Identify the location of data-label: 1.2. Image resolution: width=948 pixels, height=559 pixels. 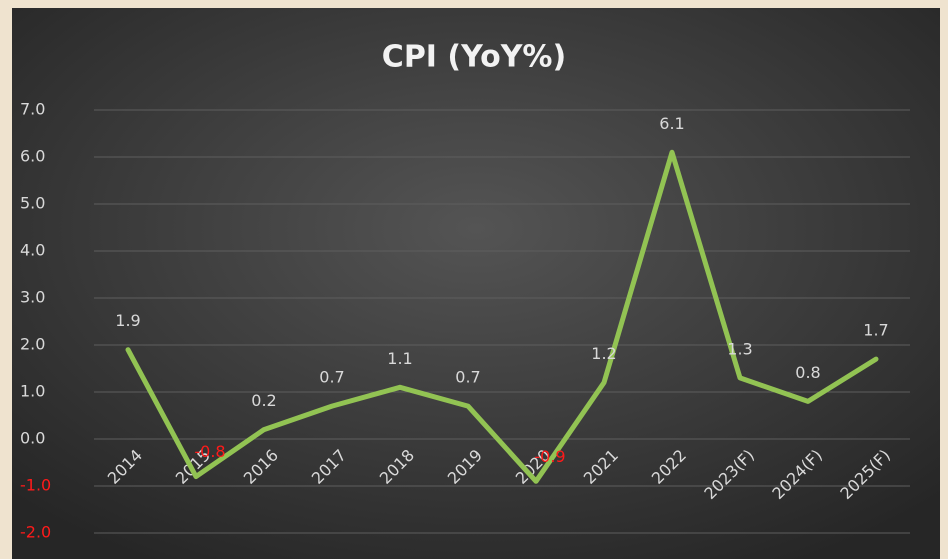
(603, 353).